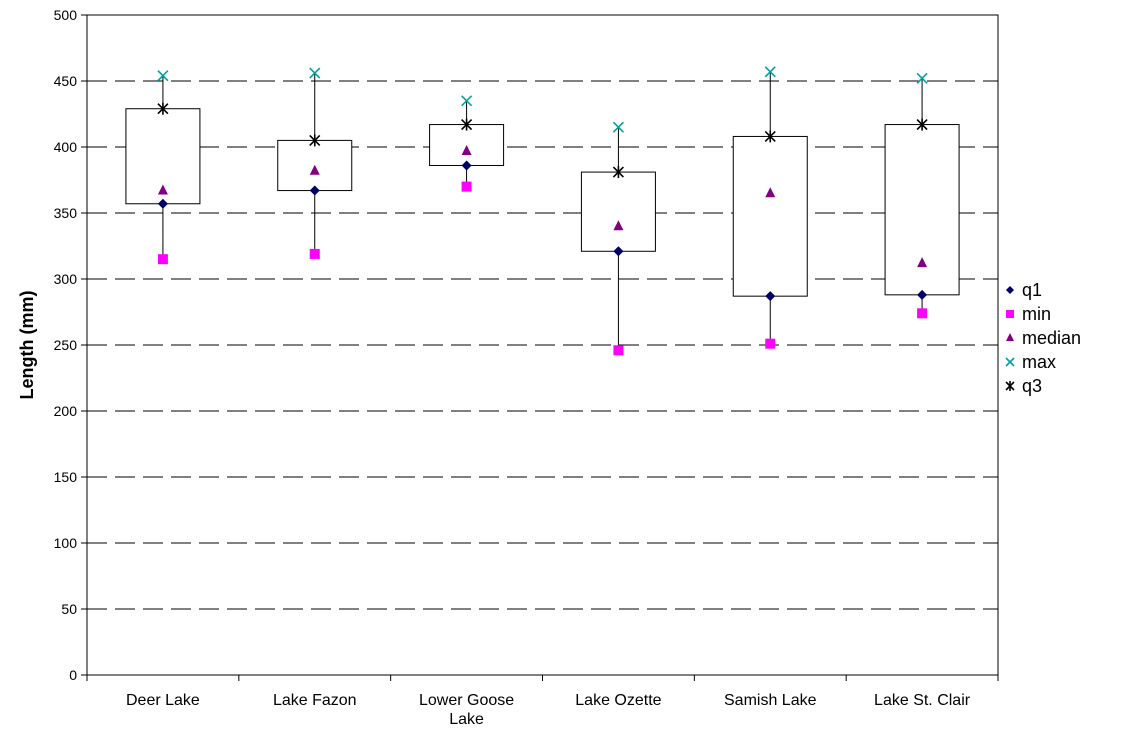  What do you see at coordinates (1036, 314) in the screenshot?
I see `legend-label-min: min` at bounding box center [1036, 314].